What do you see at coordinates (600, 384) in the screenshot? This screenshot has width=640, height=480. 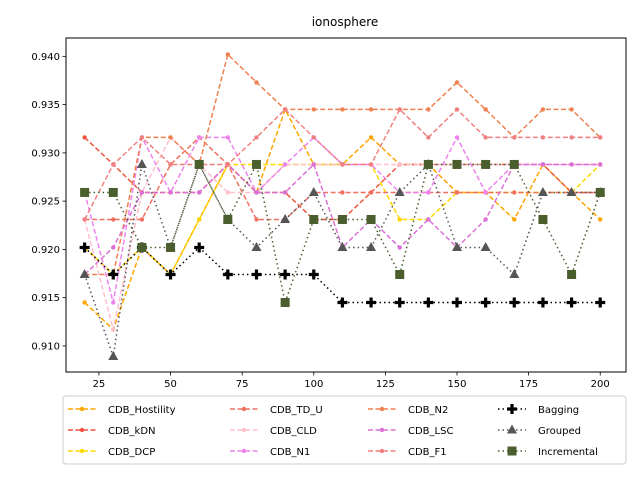 I see `x-tick-label: 200` at bounding box center [600, 384].